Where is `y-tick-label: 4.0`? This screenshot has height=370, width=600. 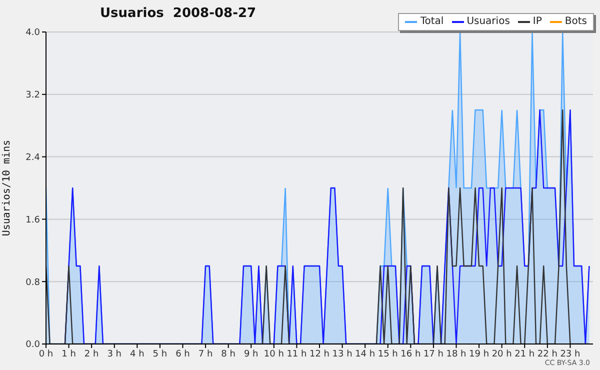 y-tick-label: 4.0 is located at coordinates (33, 33).